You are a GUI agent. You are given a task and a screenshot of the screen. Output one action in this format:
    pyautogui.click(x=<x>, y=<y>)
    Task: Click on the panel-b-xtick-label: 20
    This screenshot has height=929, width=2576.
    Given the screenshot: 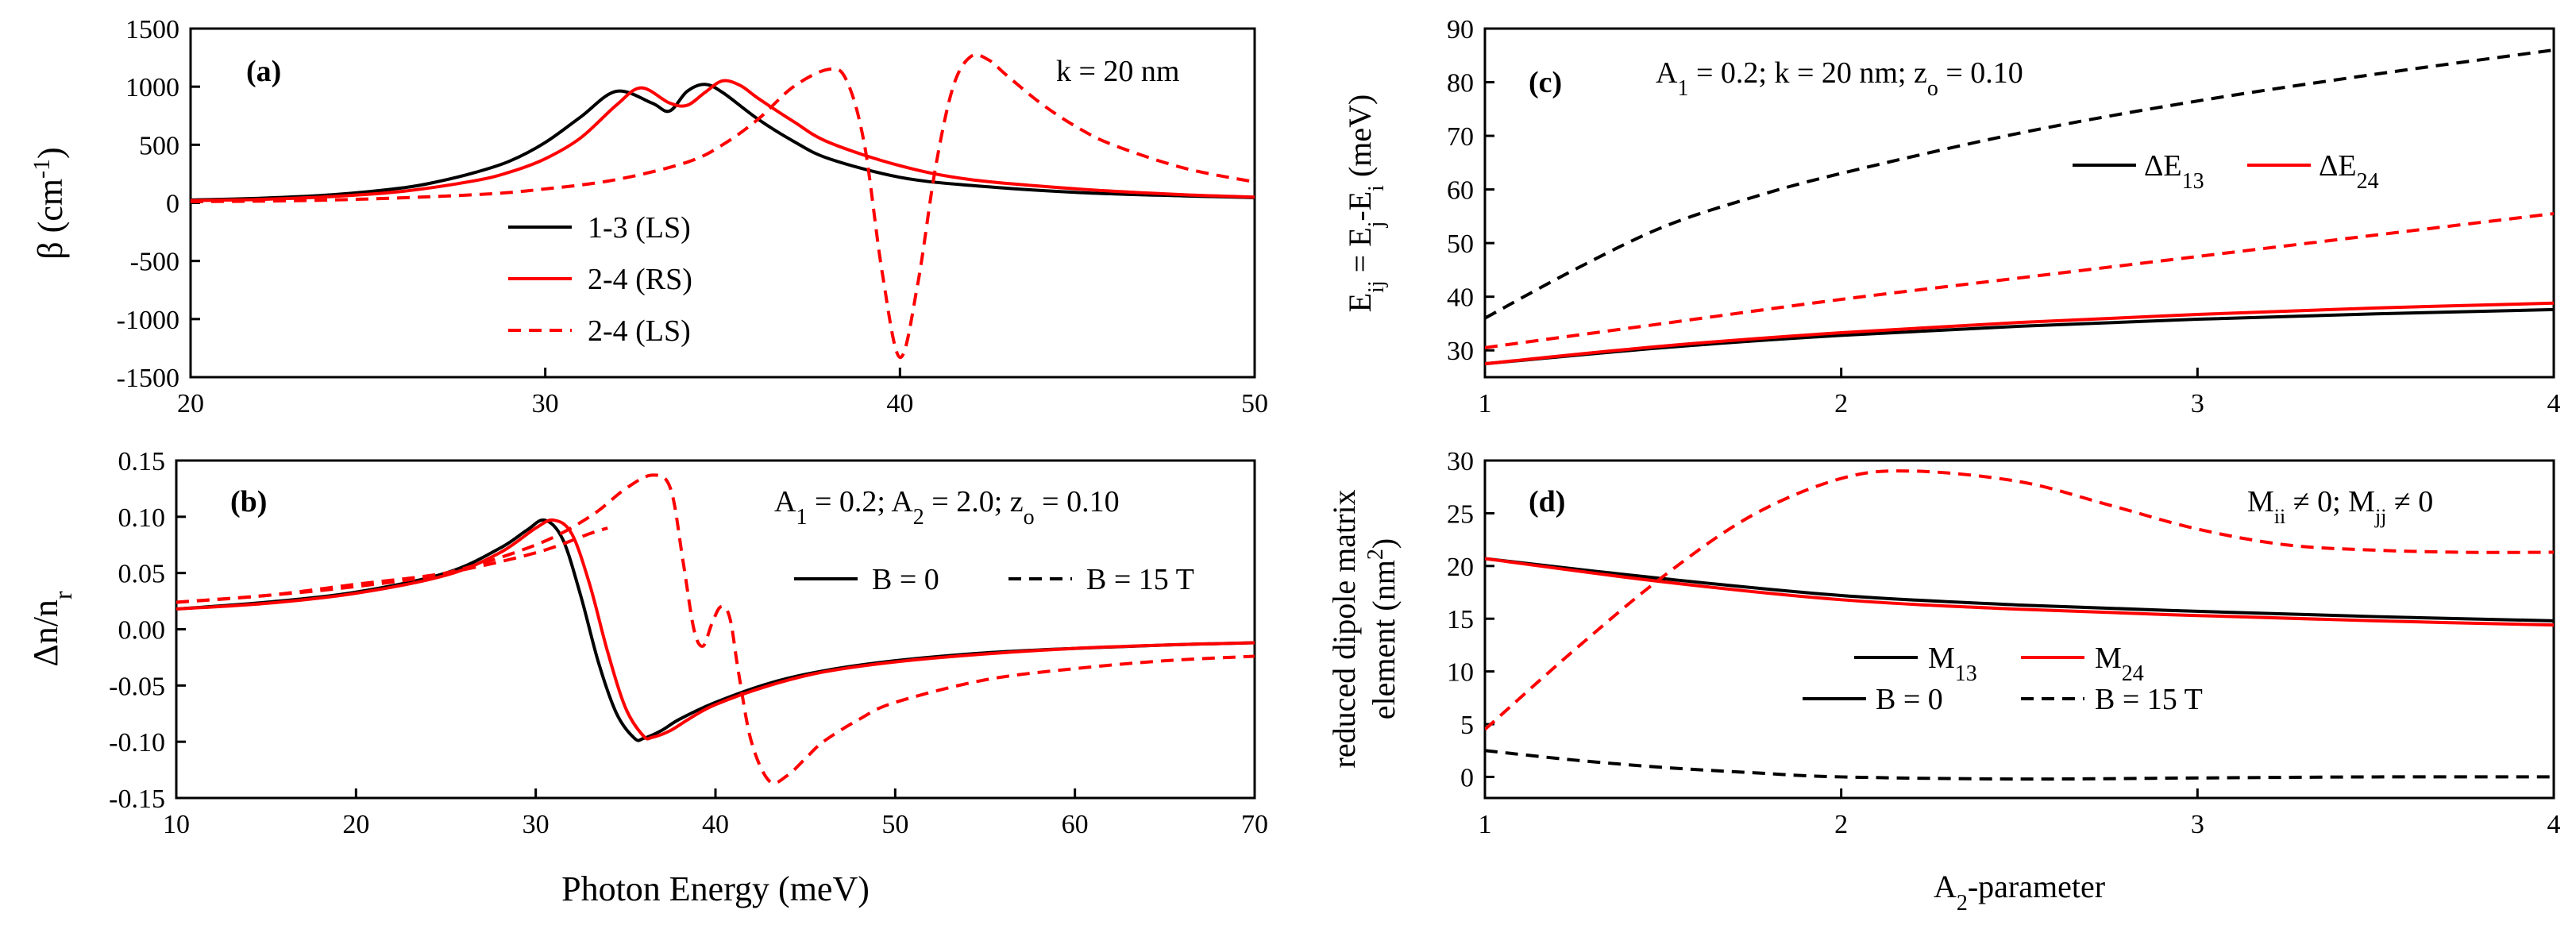 What is the action you would take?
    pyautogui.click(x=355, y=824)
    